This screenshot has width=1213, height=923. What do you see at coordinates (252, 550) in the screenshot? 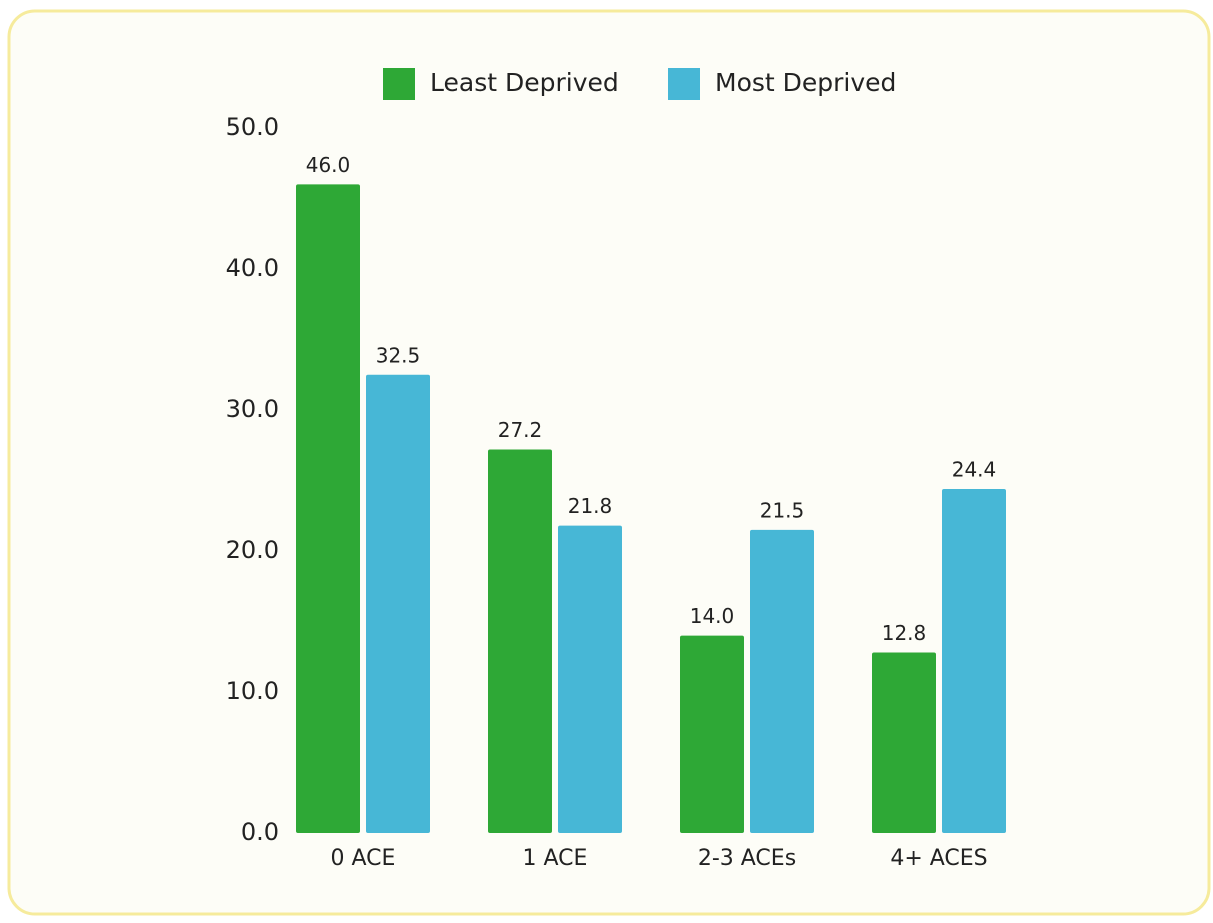
I see `y-tick-label: 20.0` at bounding box center [252, 550].